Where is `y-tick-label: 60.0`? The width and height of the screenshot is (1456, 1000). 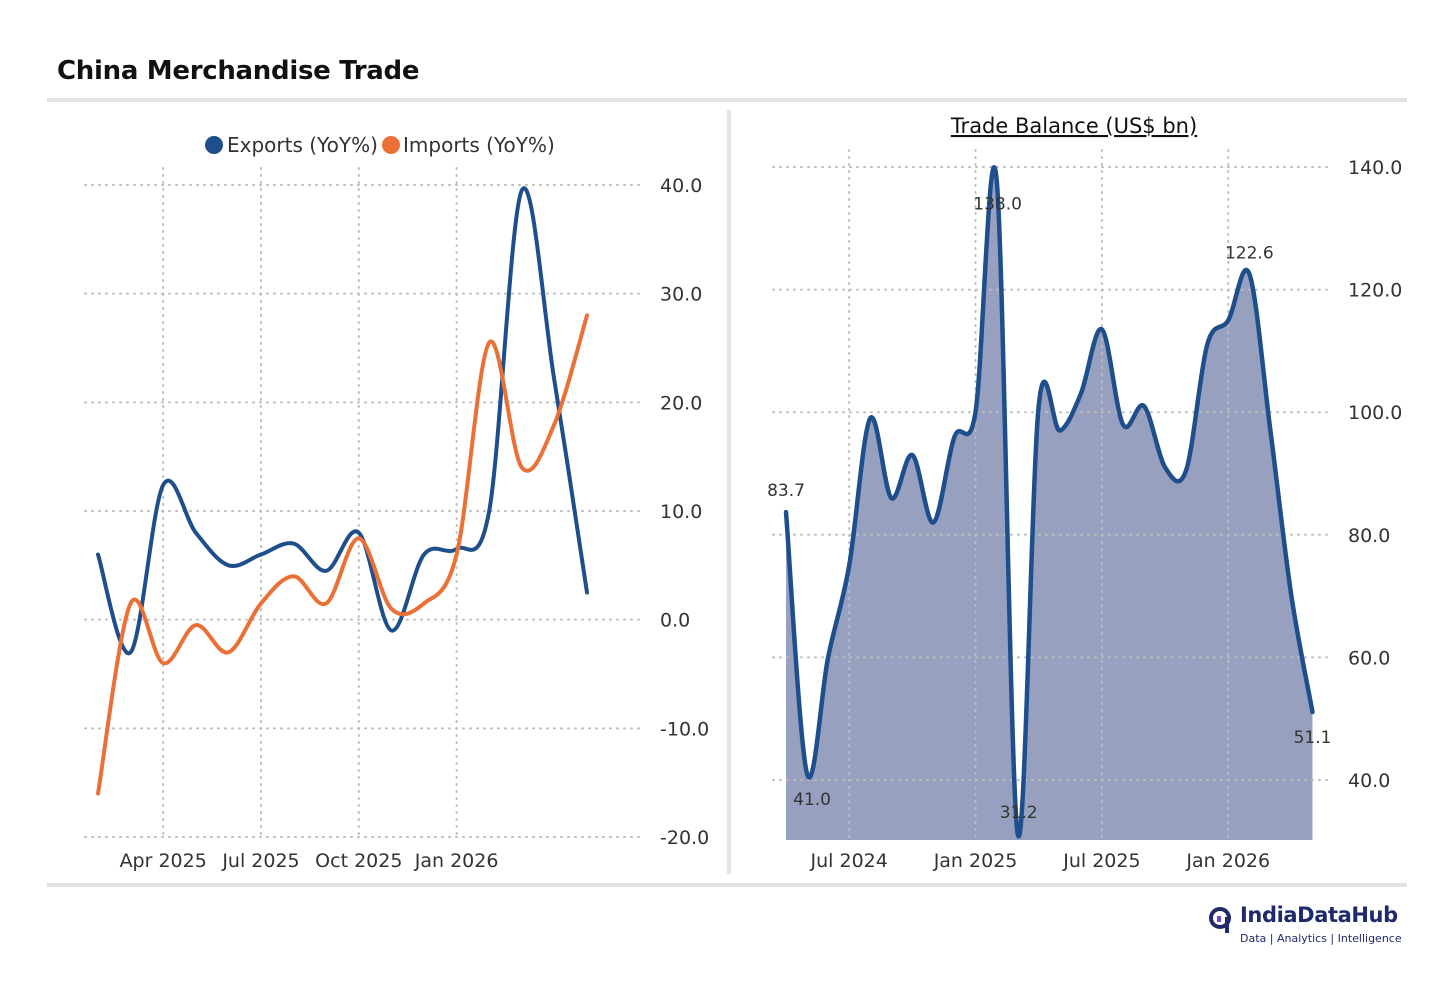
y-tick-label: 60.0 is located at coordinates (1369, 658).